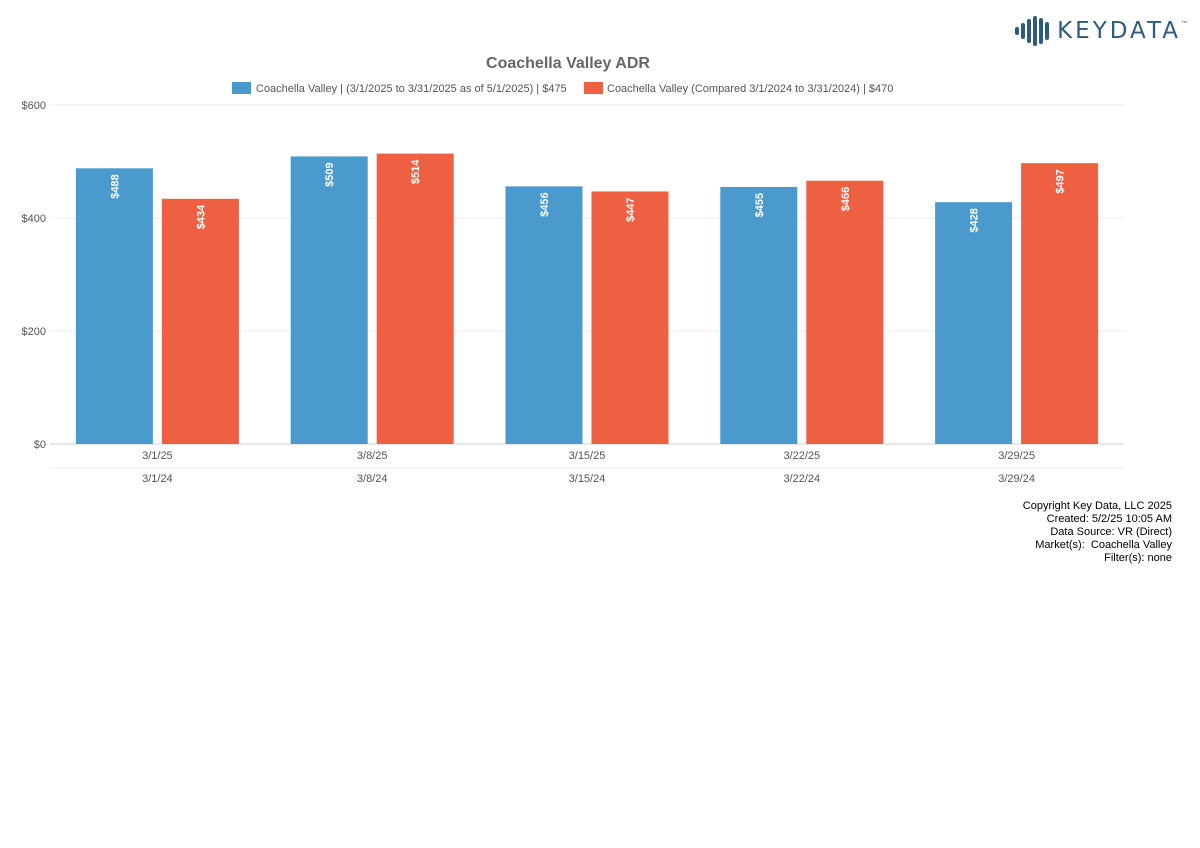  Describe the element at coordinates (1111, 532) in the screenshot. I see `footer-source: Data Source: VR (Direct)` at that location.